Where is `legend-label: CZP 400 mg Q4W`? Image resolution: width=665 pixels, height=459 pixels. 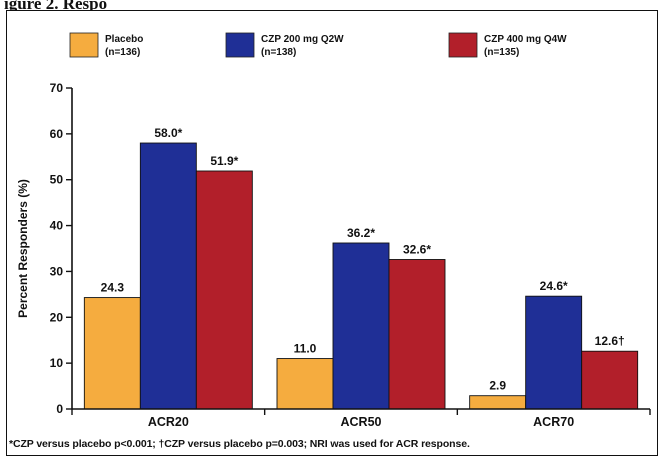
legend-label: CZP 400 mg Q4W is located at coordinates (525, 39).